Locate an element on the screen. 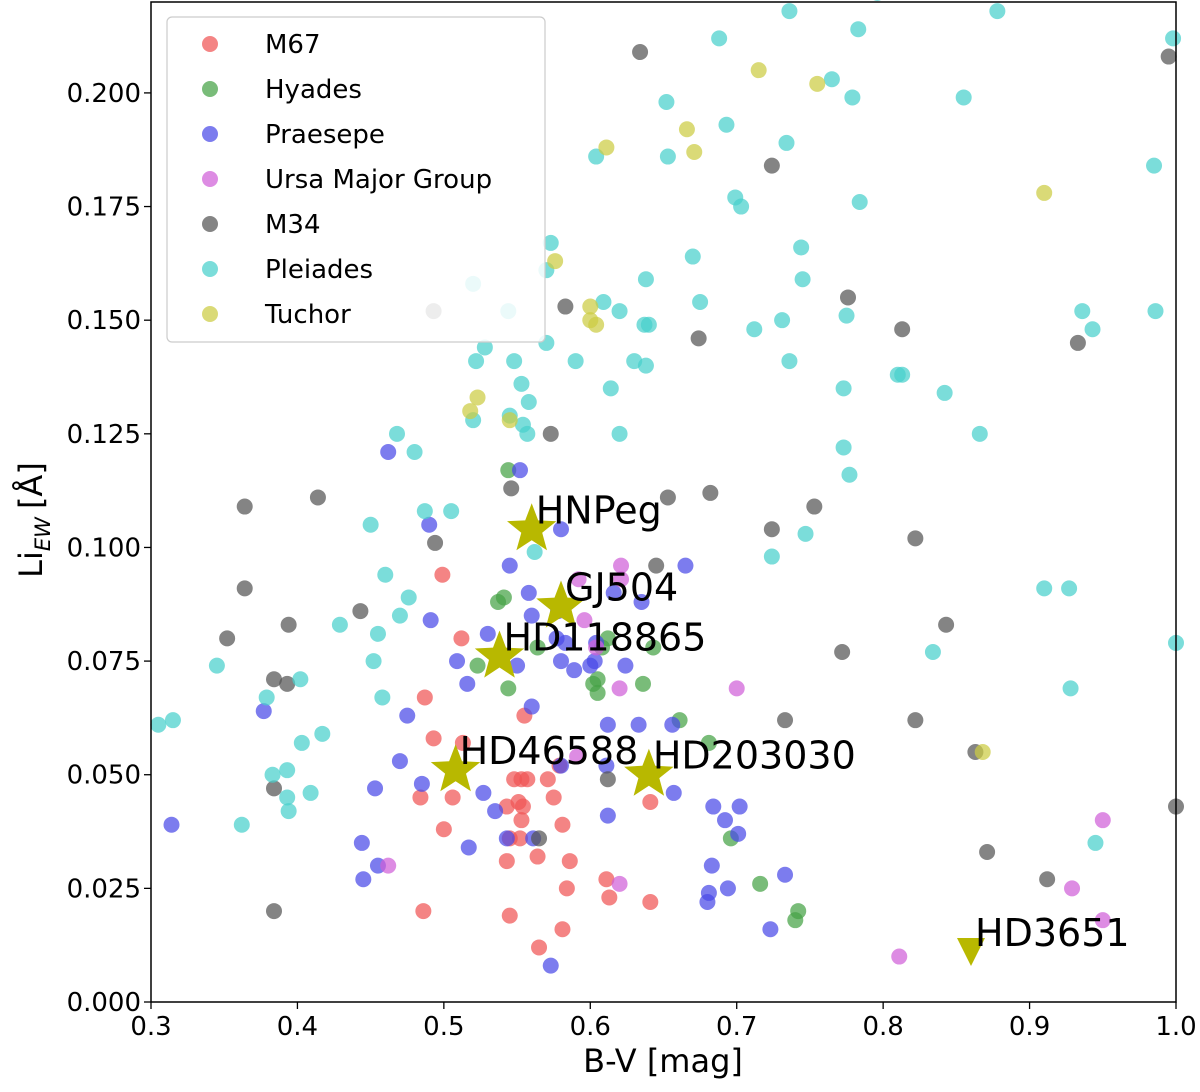  y-tick-label: 0.075 is located at coordinates (104, 662).